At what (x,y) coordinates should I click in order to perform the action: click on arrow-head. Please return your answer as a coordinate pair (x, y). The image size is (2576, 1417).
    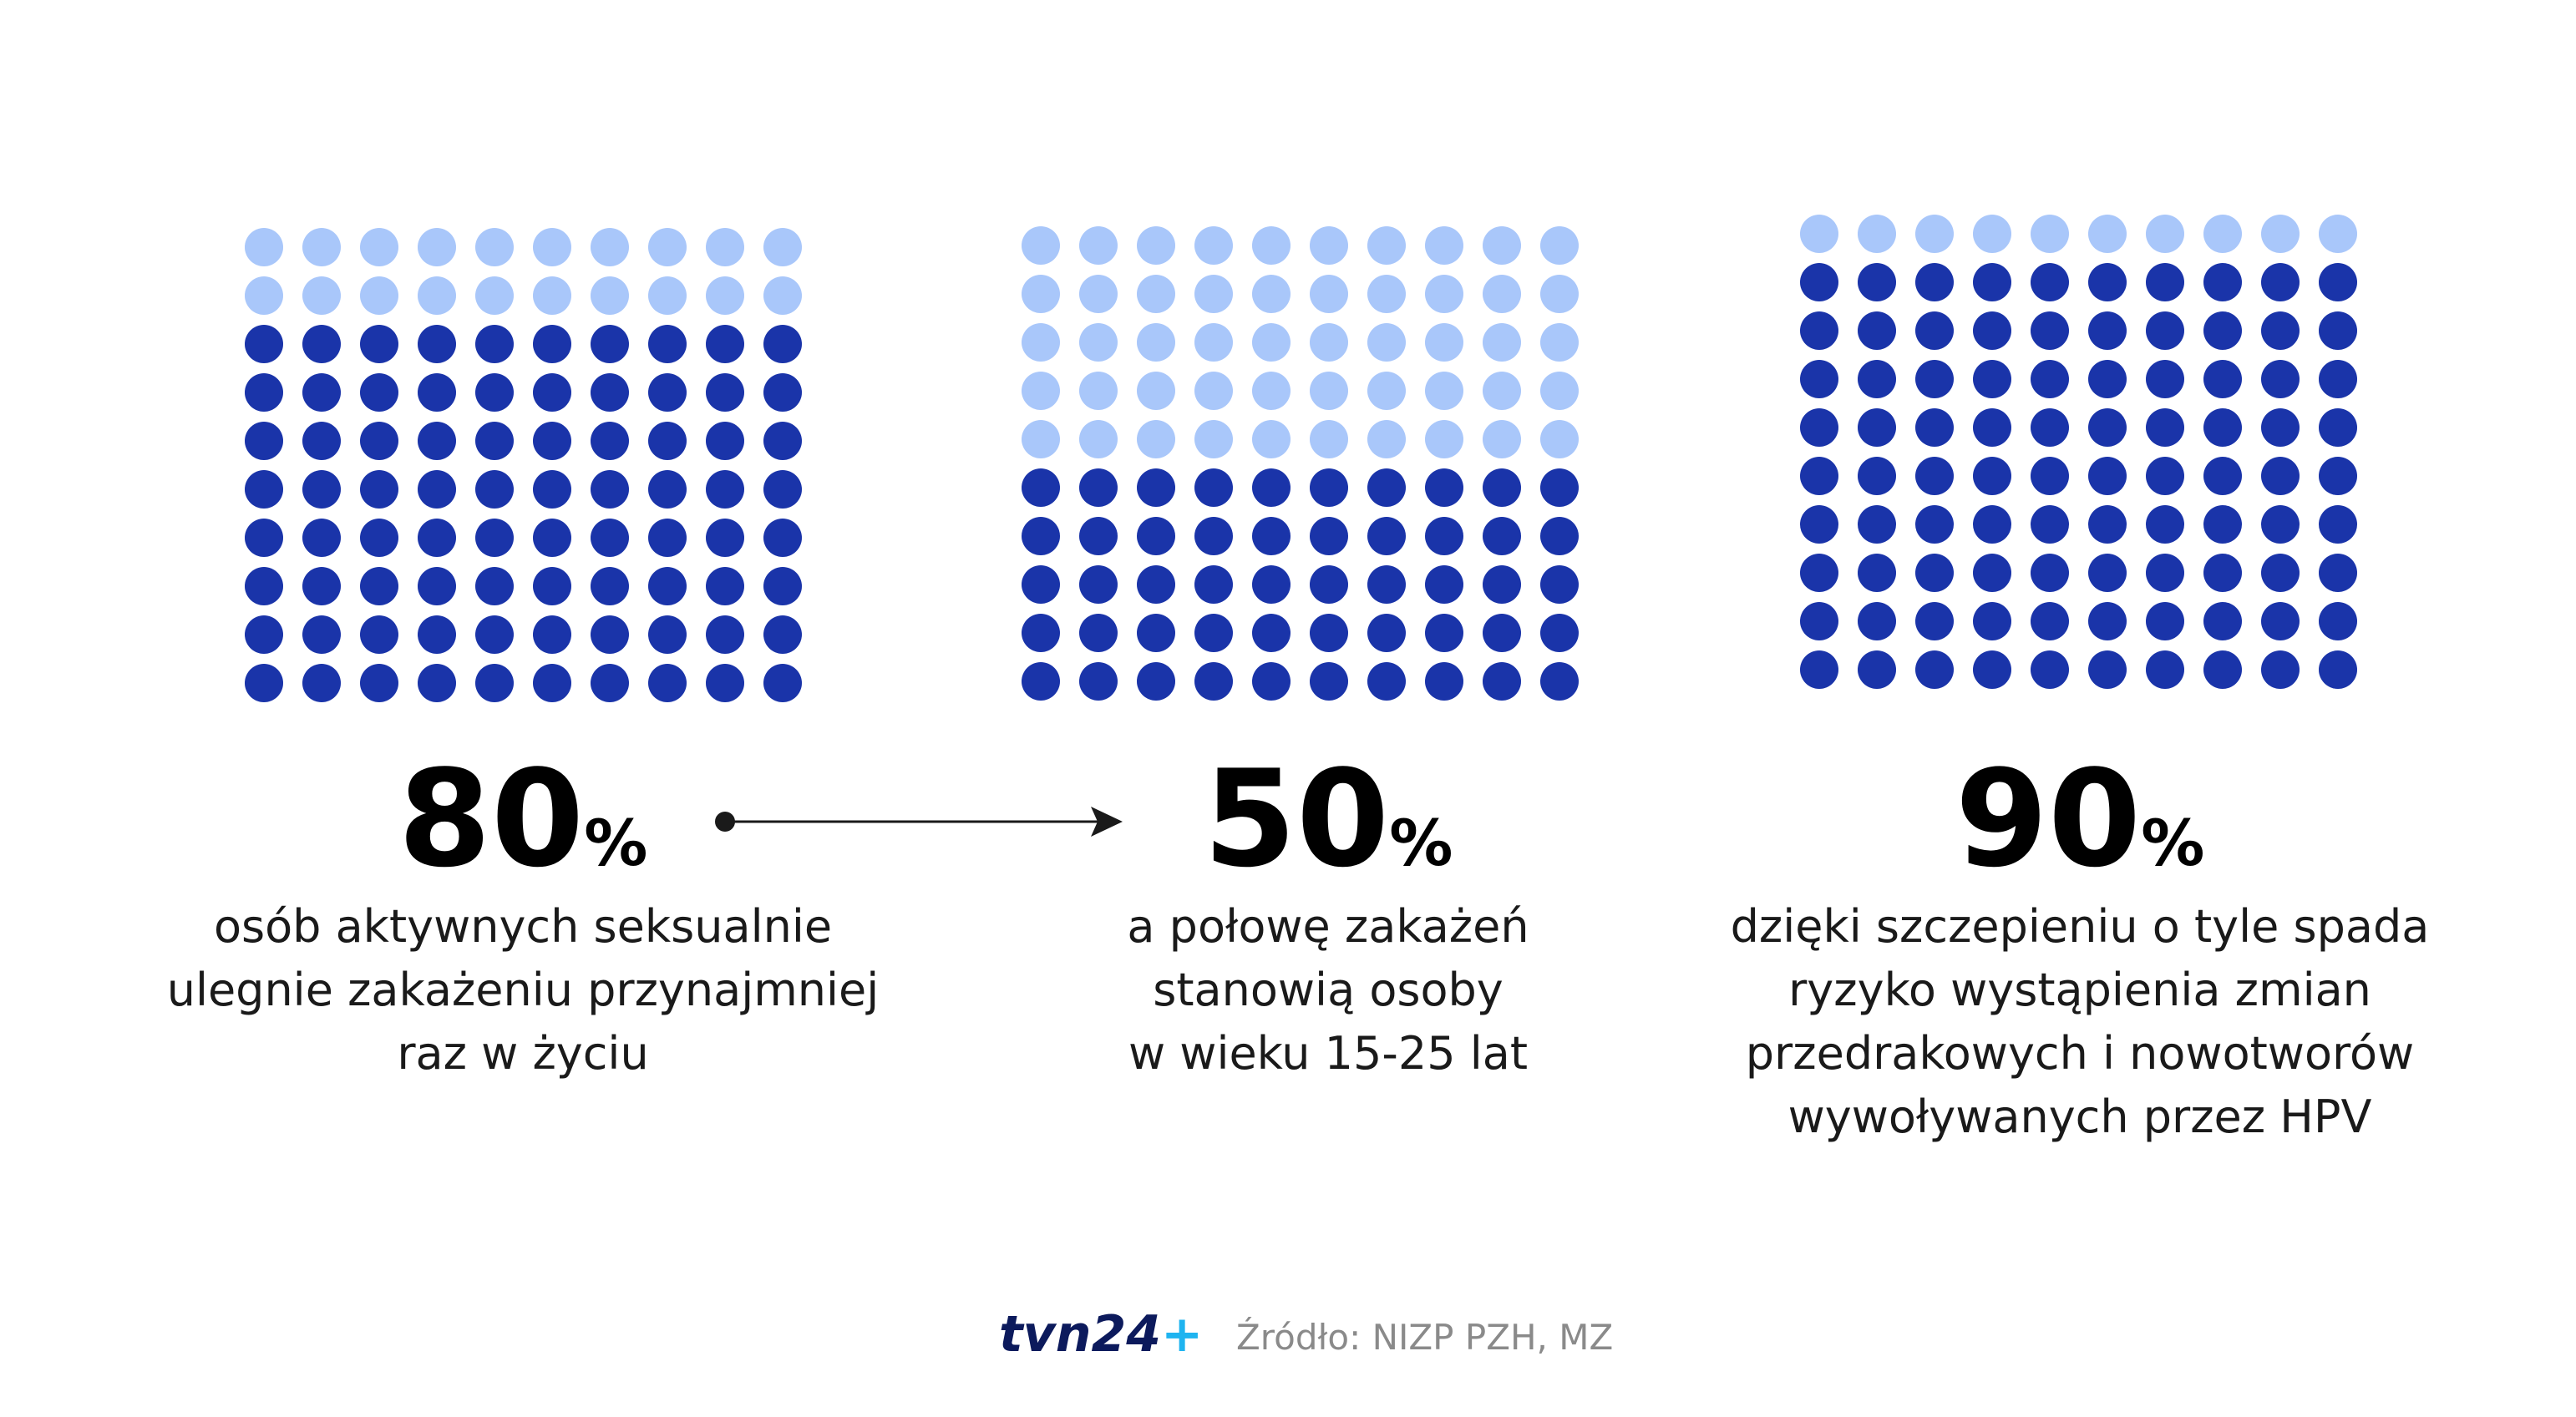
    Looking at the image, I should click on (1107, 822).